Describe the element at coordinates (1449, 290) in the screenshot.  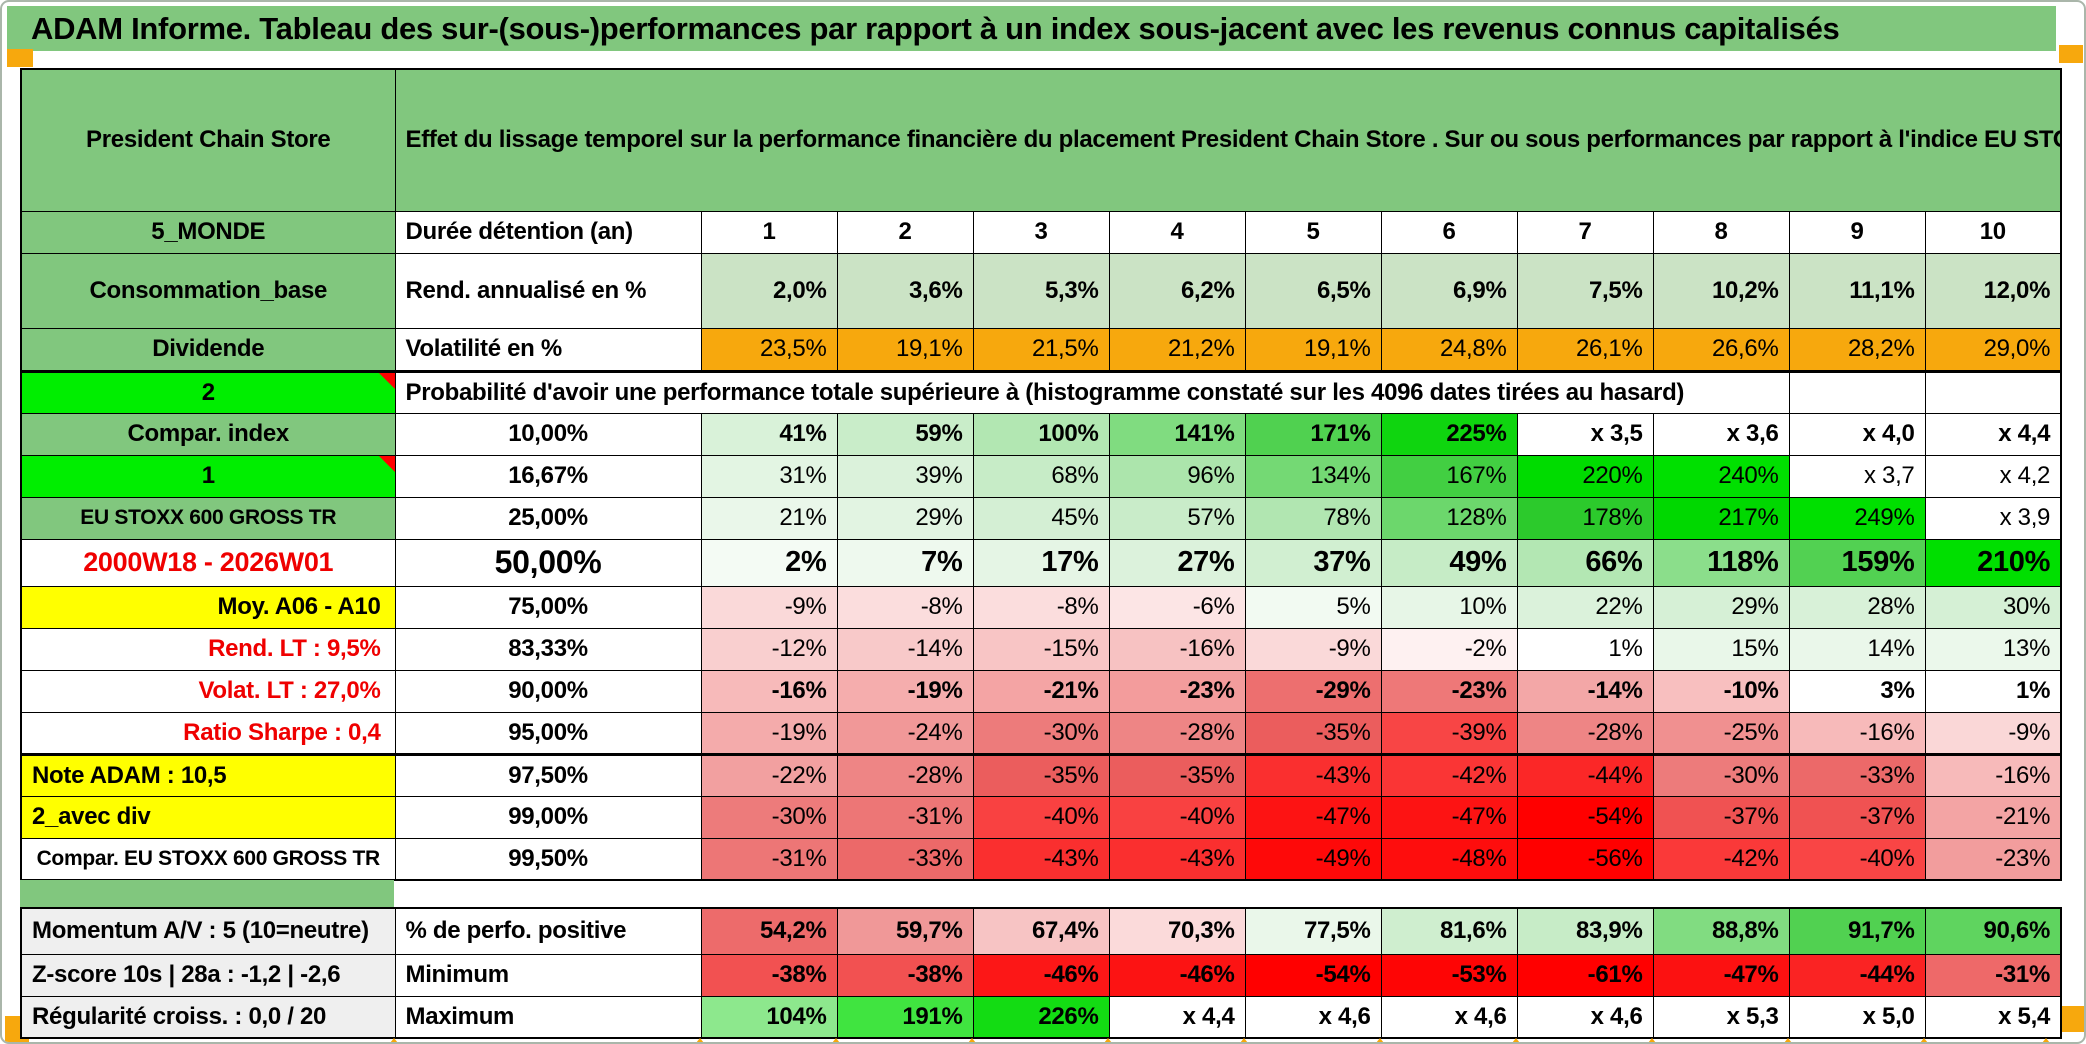
I see `value-cell: 6,9%` at that location.